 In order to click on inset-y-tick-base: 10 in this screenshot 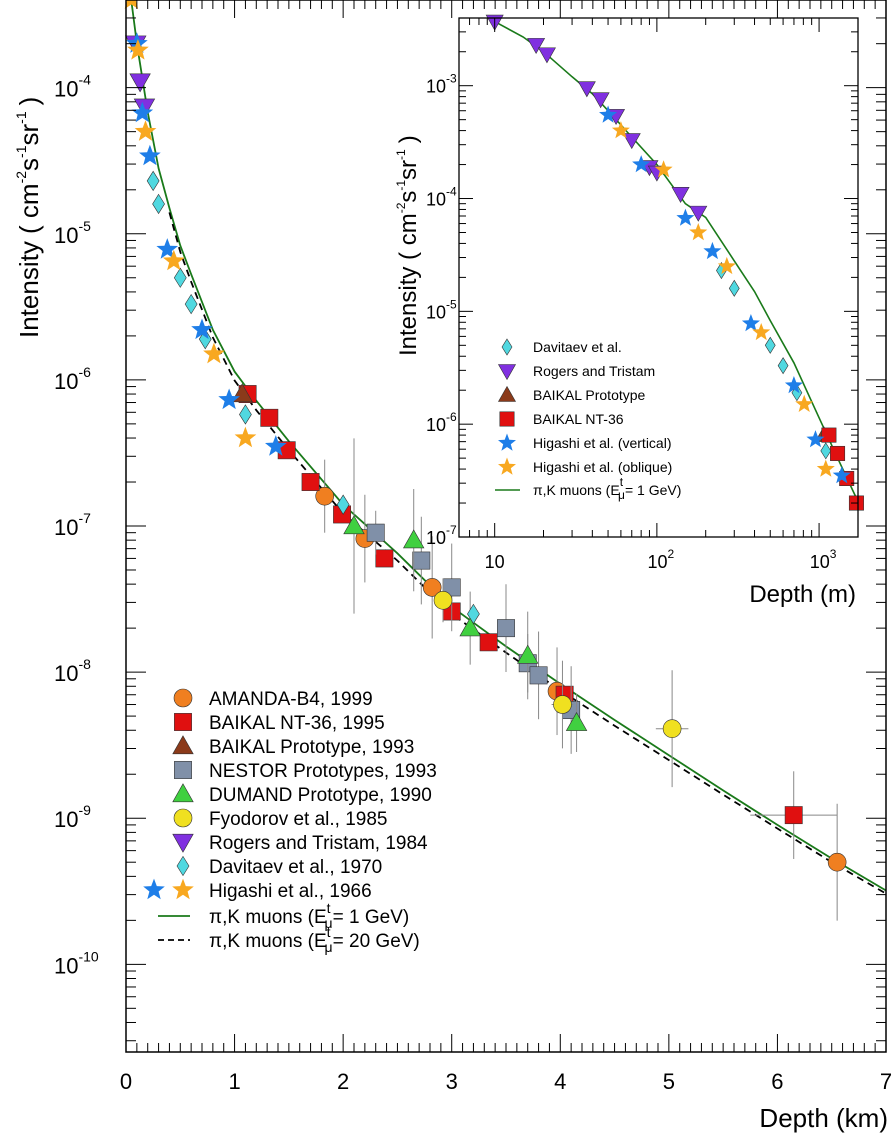, I will do `click(436, 87)`.